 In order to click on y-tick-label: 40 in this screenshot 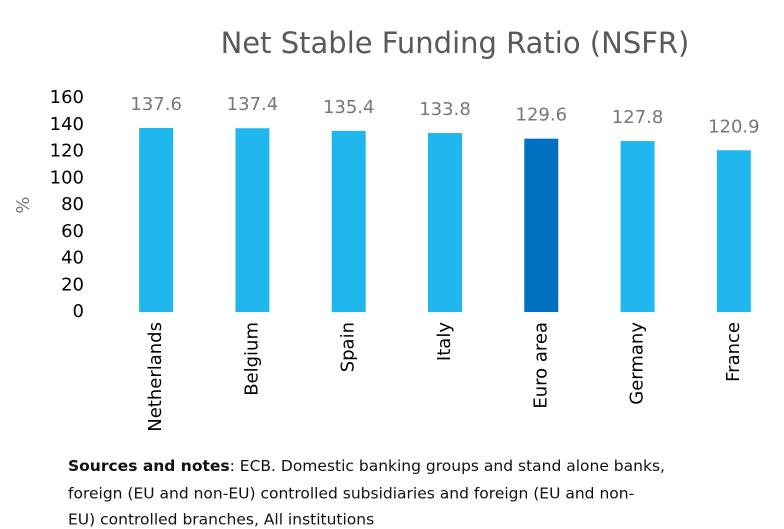, I will do `click(72, 258)`.